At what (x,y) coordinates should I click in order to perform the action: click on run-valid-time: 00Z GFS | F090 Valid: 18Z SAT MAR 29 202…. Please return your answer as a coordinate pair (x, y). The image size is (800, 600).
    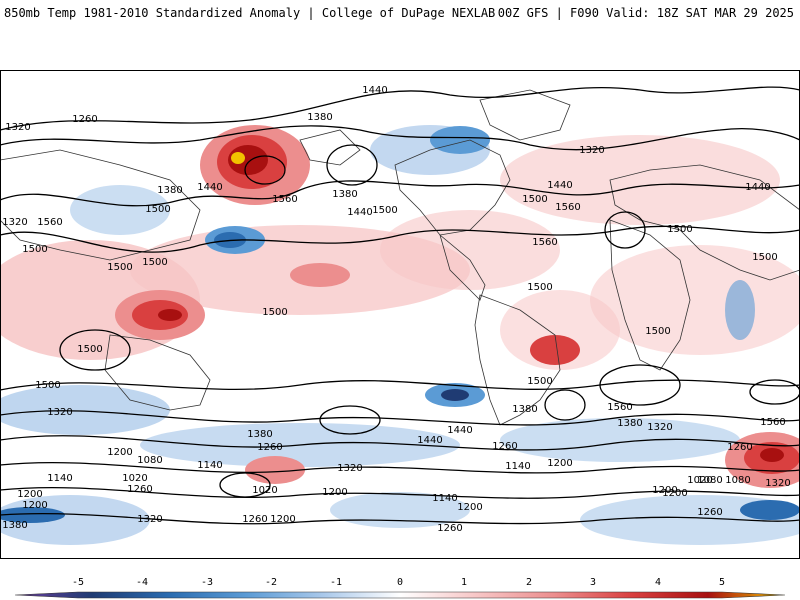
    Looking at the image, I should click on (645, 13).